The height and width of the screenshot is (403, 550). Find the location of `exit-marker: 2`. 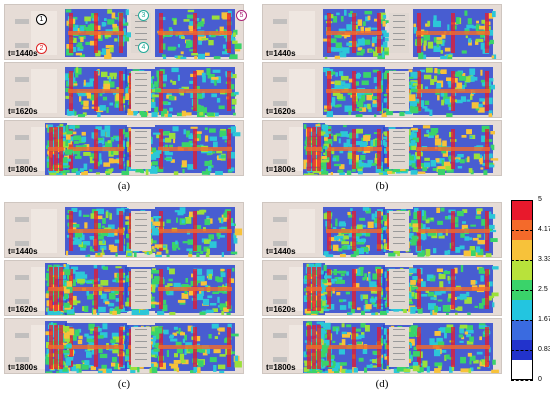

exit-marker: 2 is located at coordinates (41, 48).